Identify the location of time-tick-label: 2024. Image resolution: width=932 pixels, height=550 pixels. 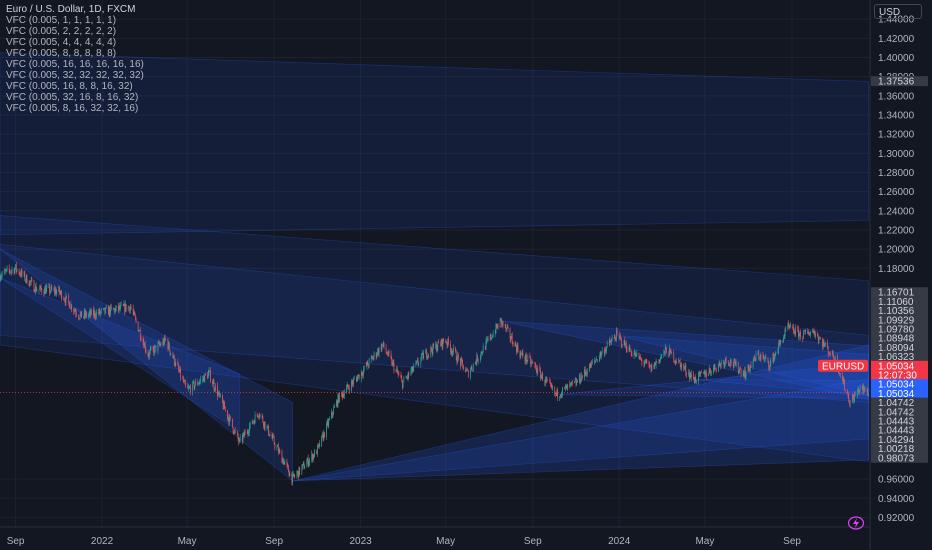
(619, 541).